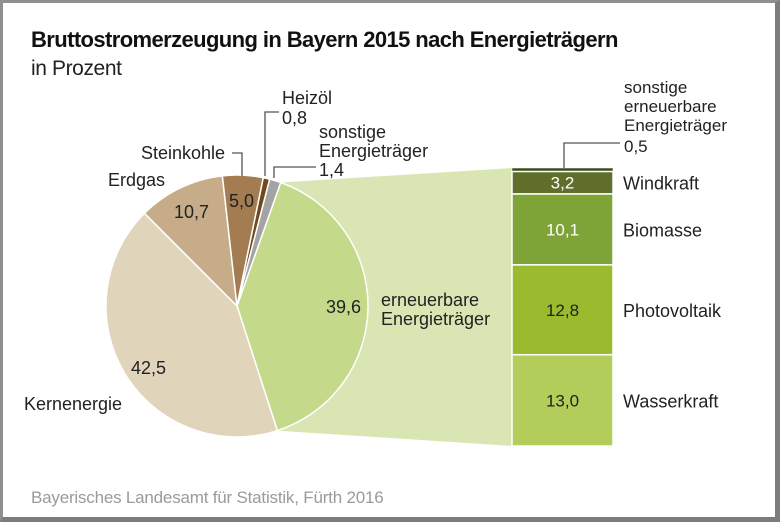 The height and width of the screenshot is (522, 780). I want to click on bar-segment-biomasse, so click(562, 229).